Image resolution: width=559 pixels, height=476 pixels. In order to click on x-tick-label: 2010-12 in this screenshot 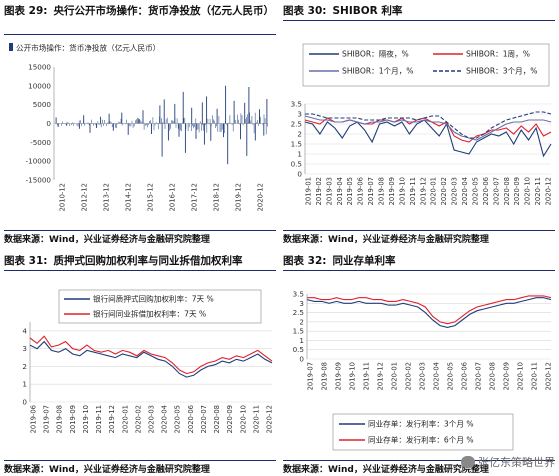, I will do `click(63, 197)`.